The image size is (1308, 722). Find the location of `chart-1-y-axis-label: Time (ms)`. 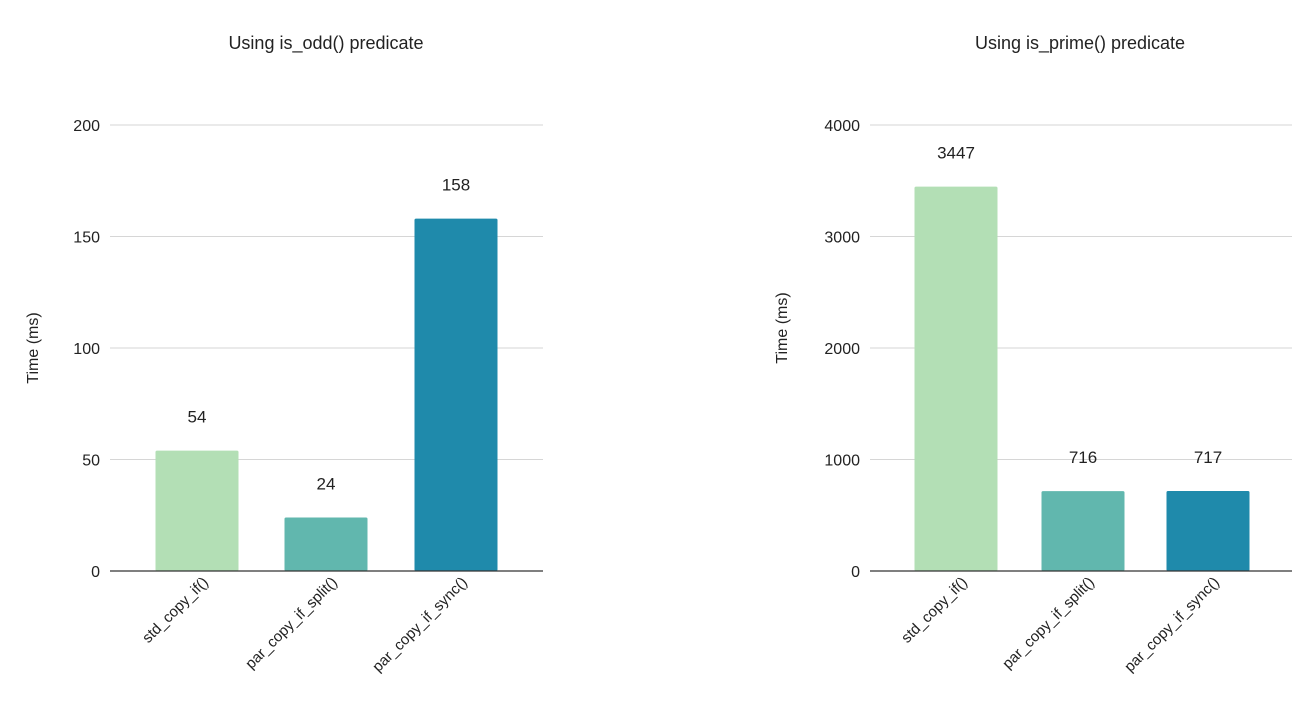

chart-1-y-axis-label: Time (ms) is located at coordinates (33, 347).